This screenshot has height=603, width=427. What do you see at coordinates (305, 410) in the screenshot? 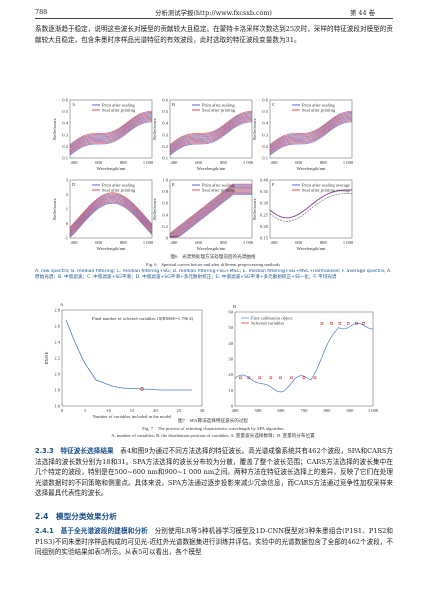
I see `x-tick-label: 700` at bounding box center [305, 410].